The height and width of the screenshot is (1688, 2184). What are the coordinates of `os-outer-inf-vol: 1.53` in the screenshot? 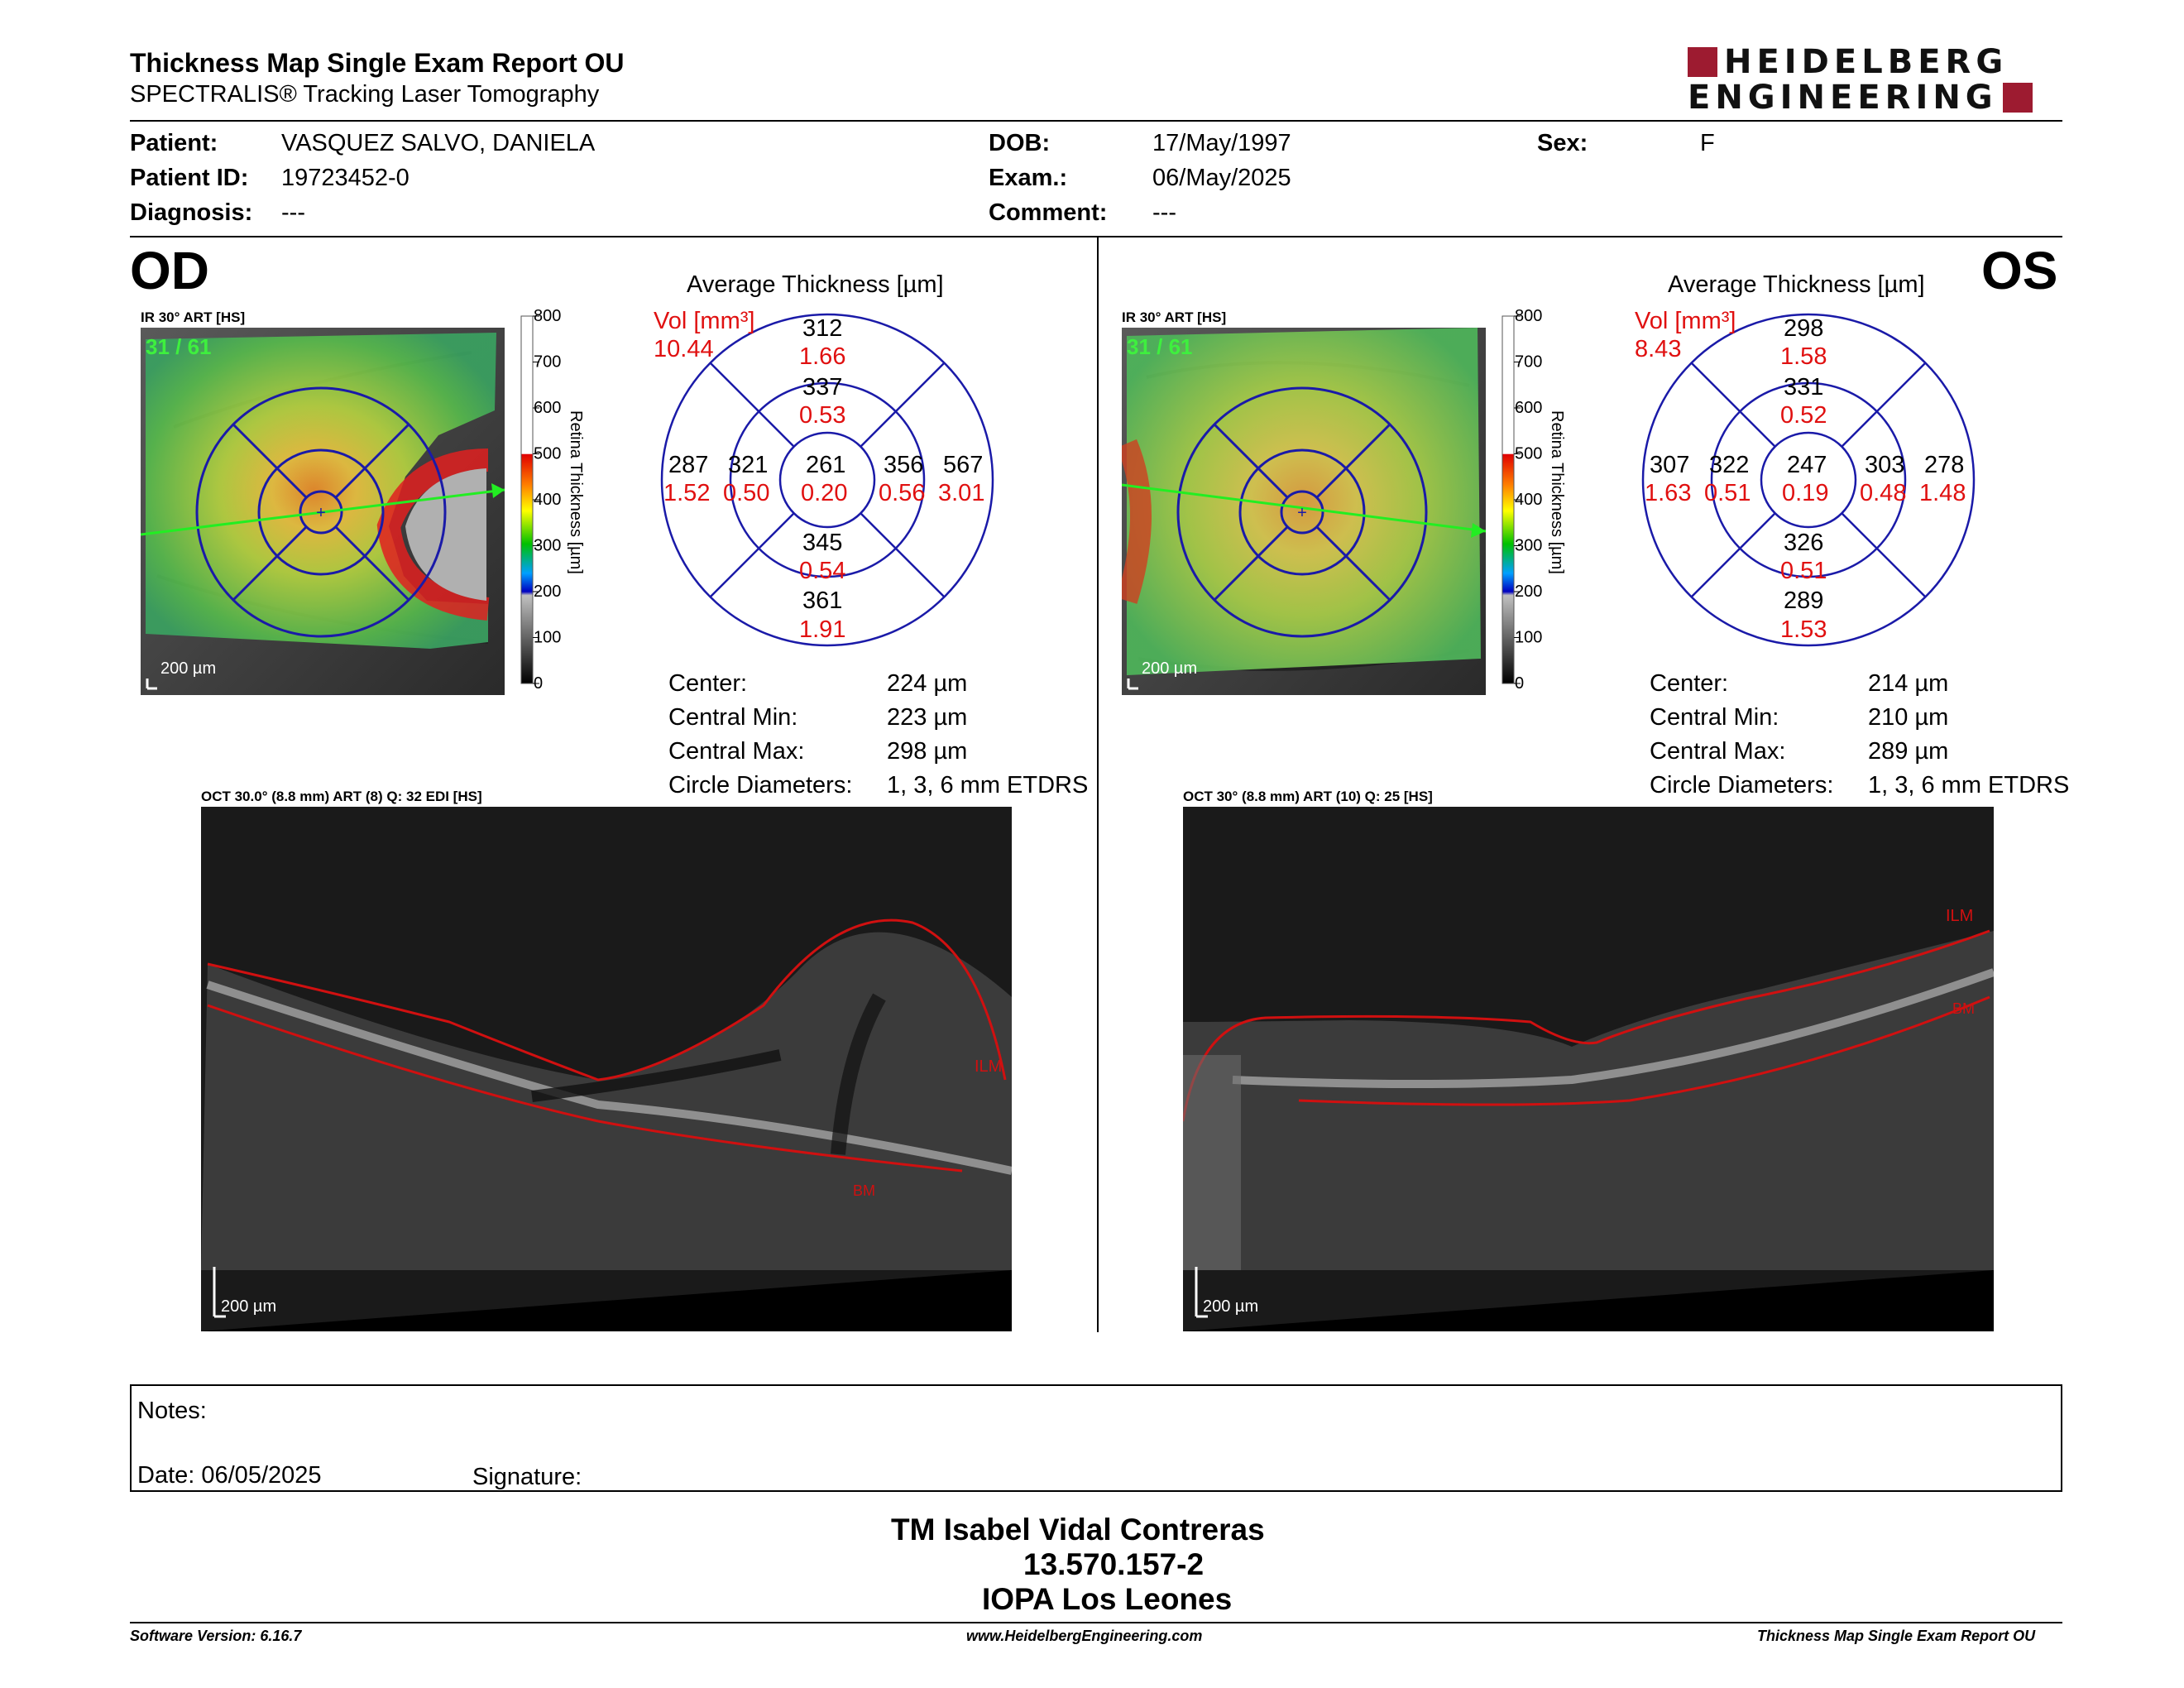 It's located at (1803, 629).